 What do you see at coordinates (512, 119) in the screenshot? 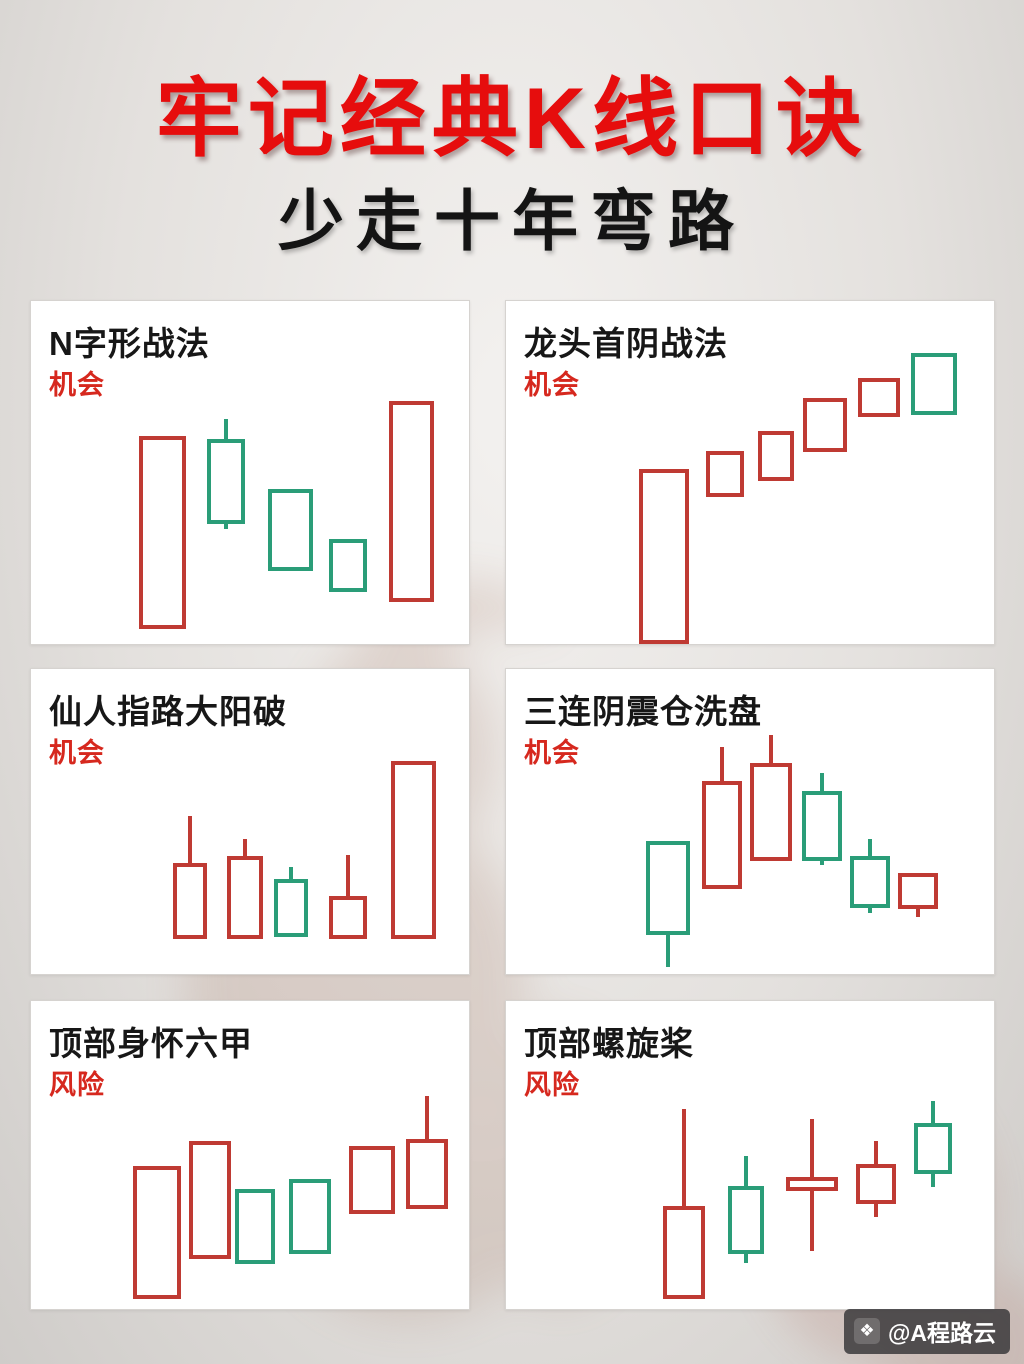
I see `main-title: 牢记经典K线口诀` at bounding box center [512, 119].